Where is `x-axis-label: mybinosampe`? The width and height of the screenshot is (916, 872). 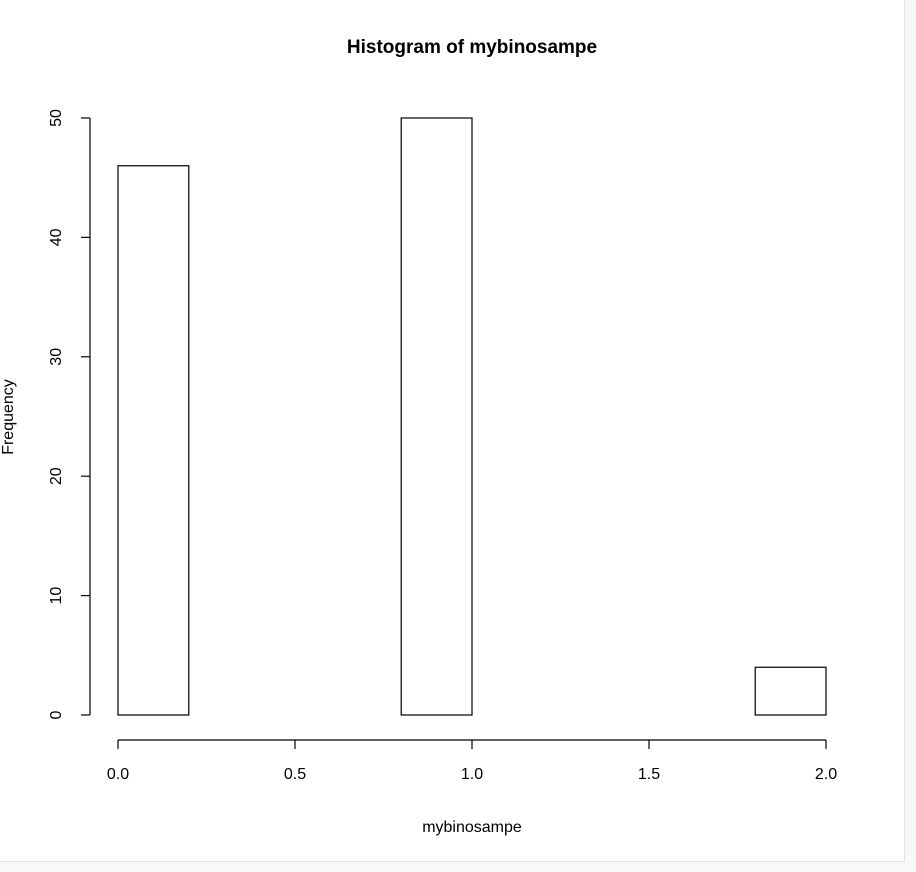 x-axis-label: mybinosampe is located at coordinates (472, 827).